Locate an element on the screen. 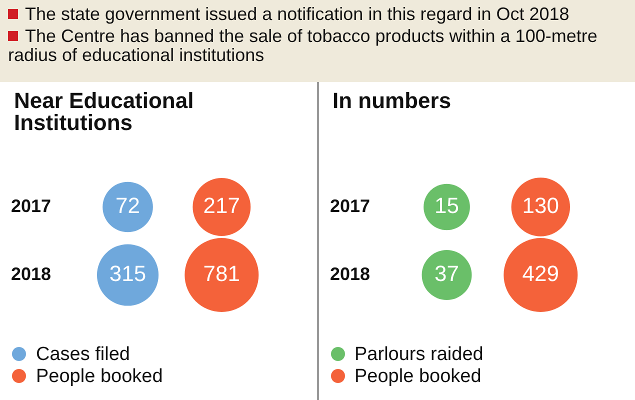  text: Near Educational Institutions is located at coordinates (104, 111).